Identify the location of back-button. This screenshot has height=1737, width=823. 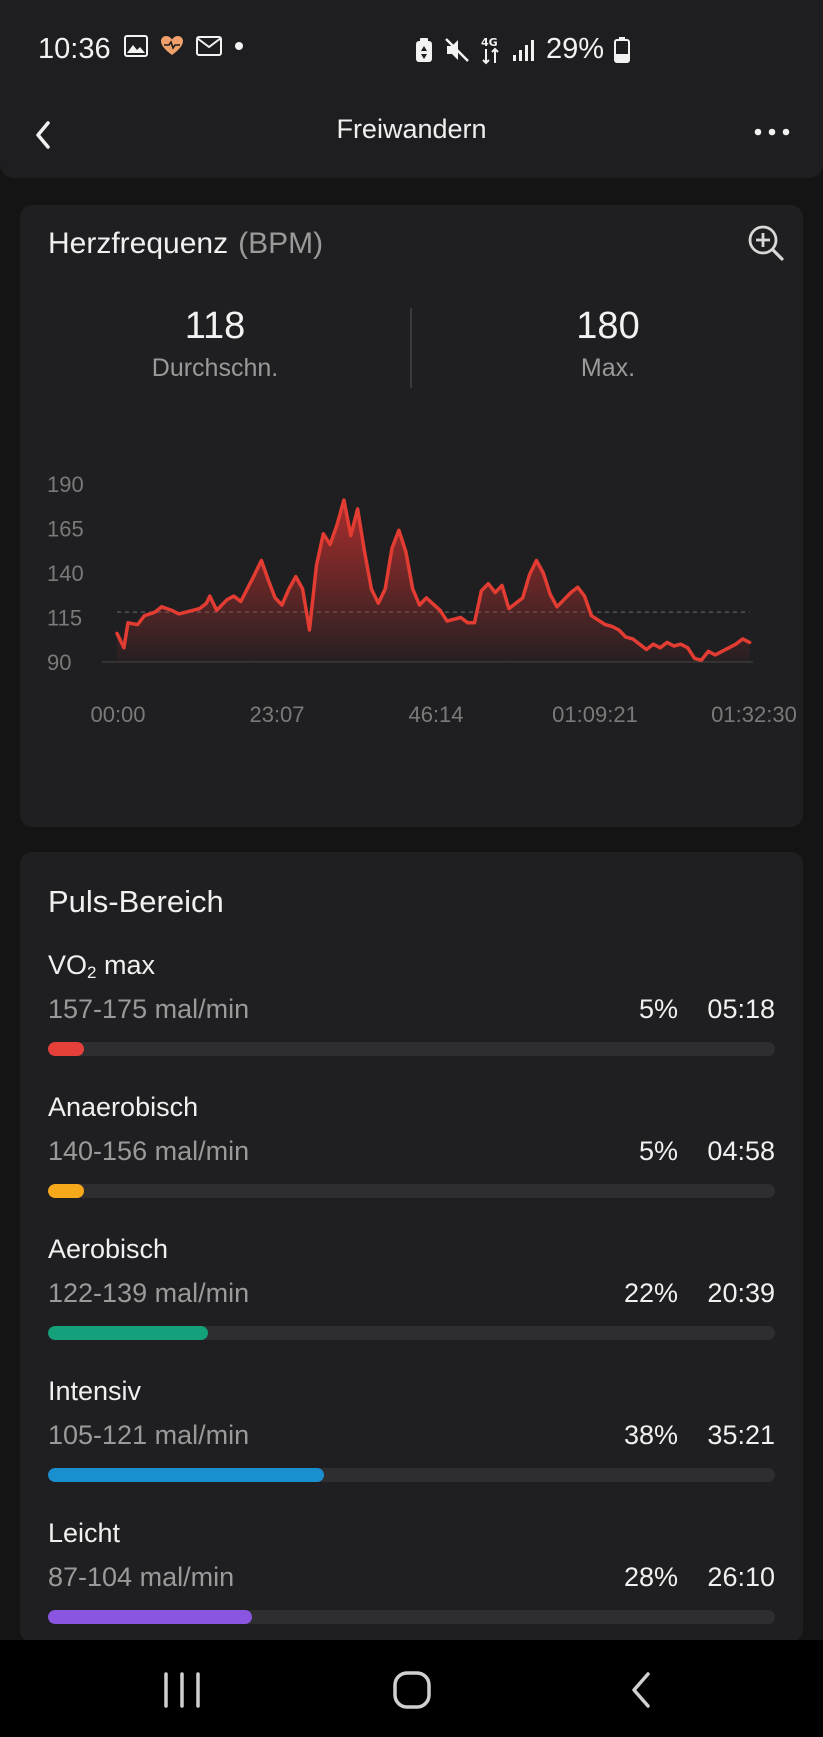
(53, 135).